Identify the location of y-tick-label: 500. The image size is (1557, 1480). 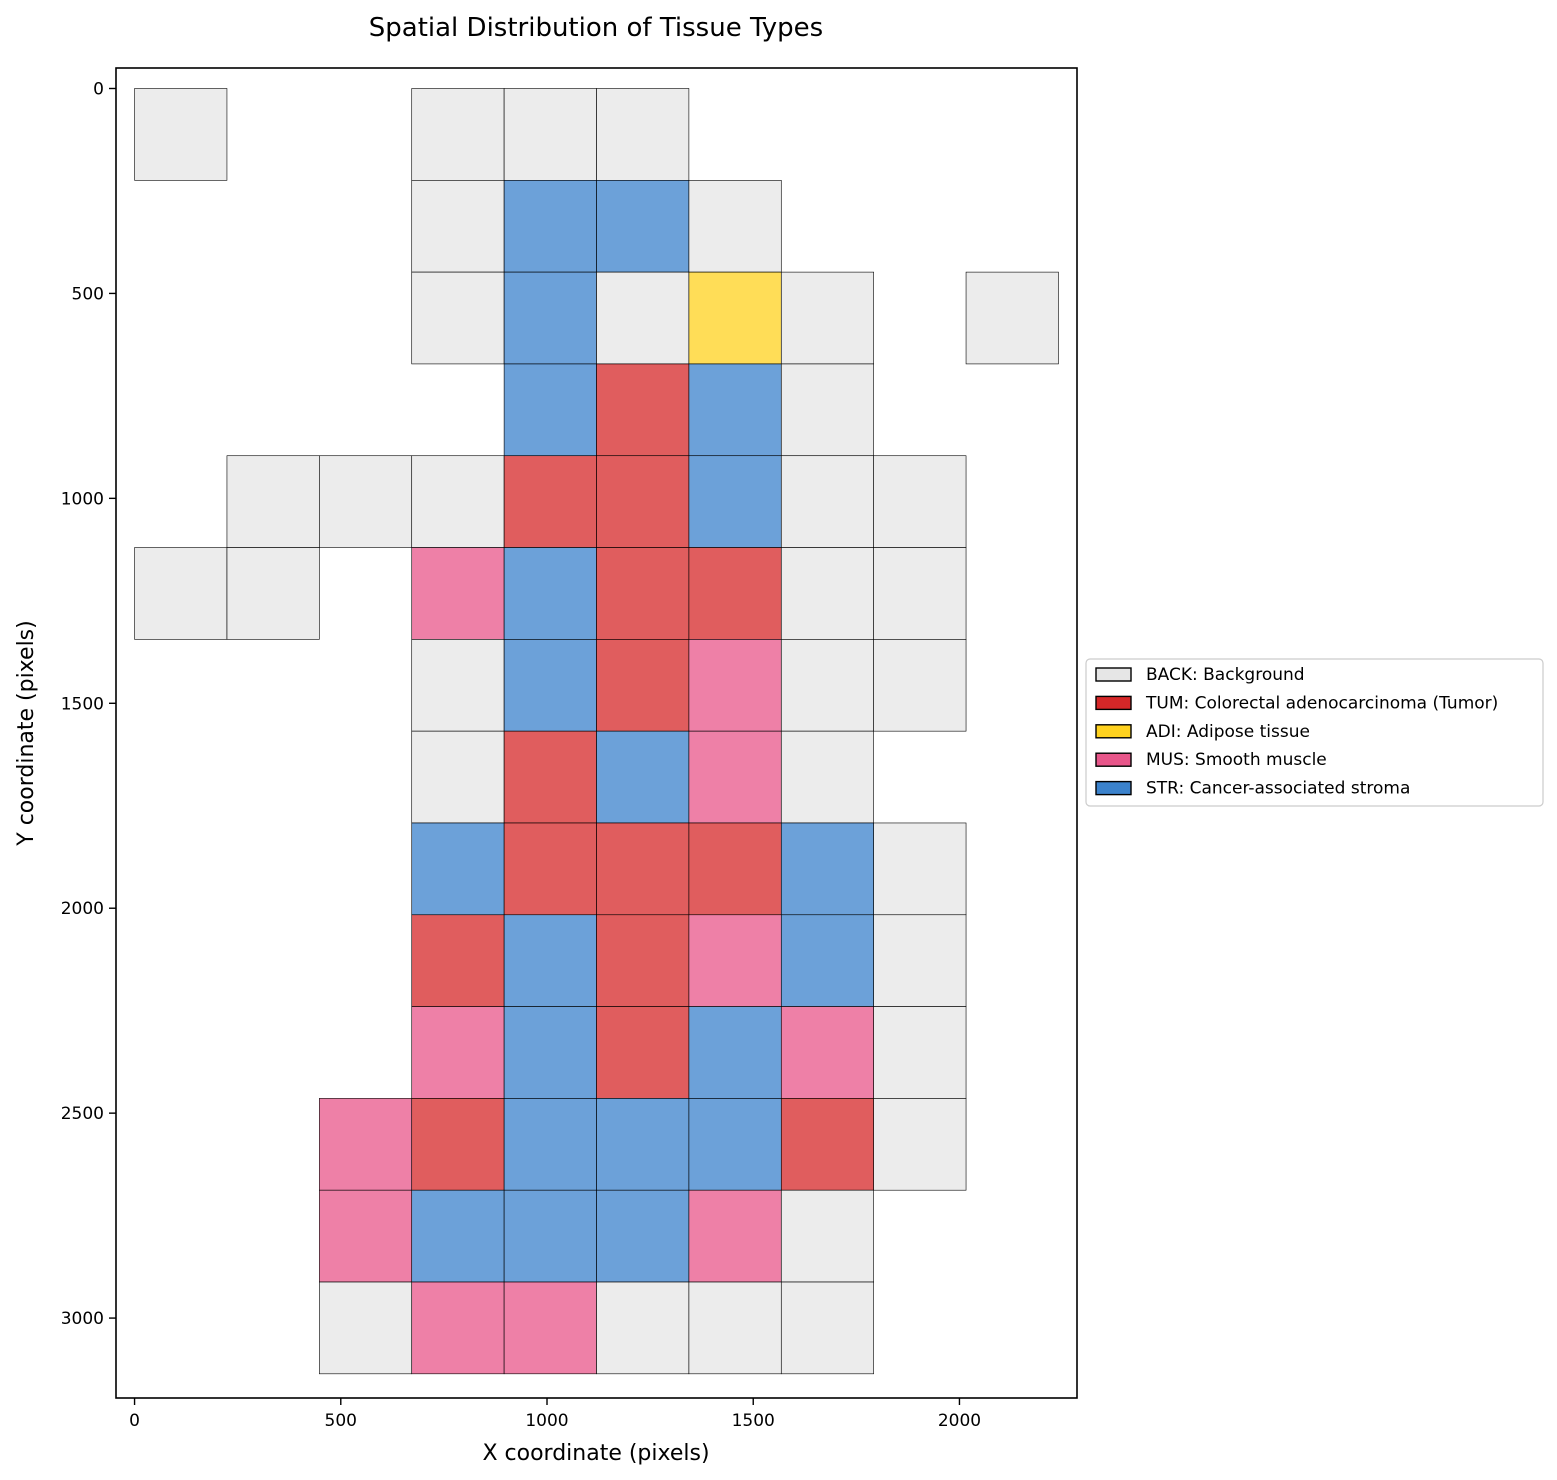
(88, 294).